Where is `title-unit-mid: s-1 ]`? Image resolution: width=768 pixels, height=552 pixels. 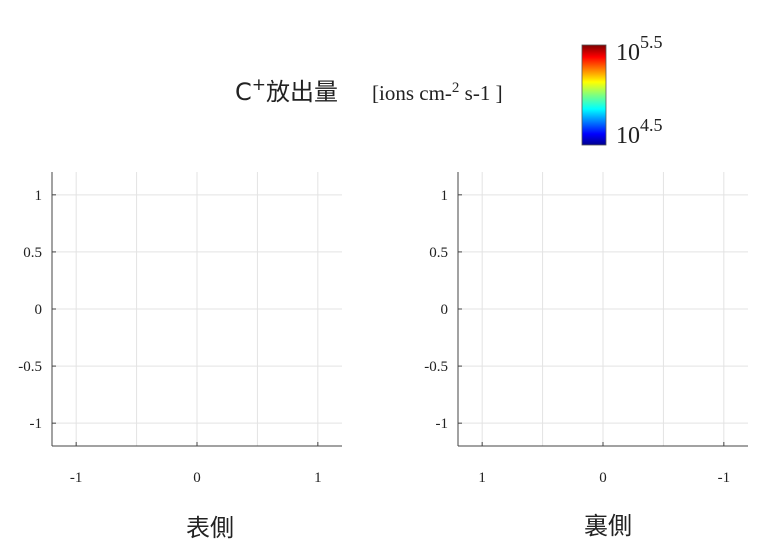 title-unit-mid: s-1 ] is located at coordinates (480, 93).